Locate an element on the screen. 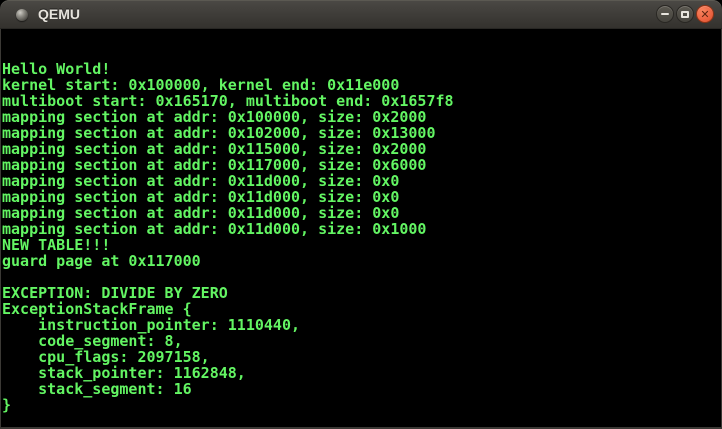  terminal-line: cpu_flags: 2097158, is located at coordinates (106, 357).